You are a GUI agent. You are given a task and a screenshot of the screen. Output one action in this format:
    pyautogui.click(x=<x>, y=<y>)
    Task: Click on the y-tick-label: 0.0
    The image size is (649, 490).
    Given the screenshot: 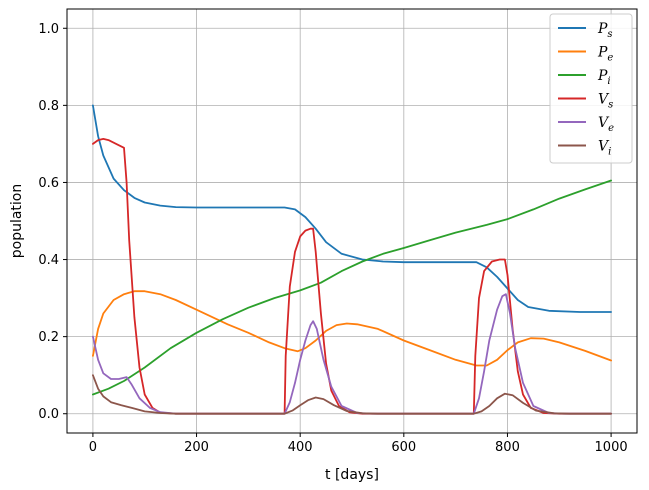 What is the action you would take?
    pyautogui.click(x=48, y=414)
    